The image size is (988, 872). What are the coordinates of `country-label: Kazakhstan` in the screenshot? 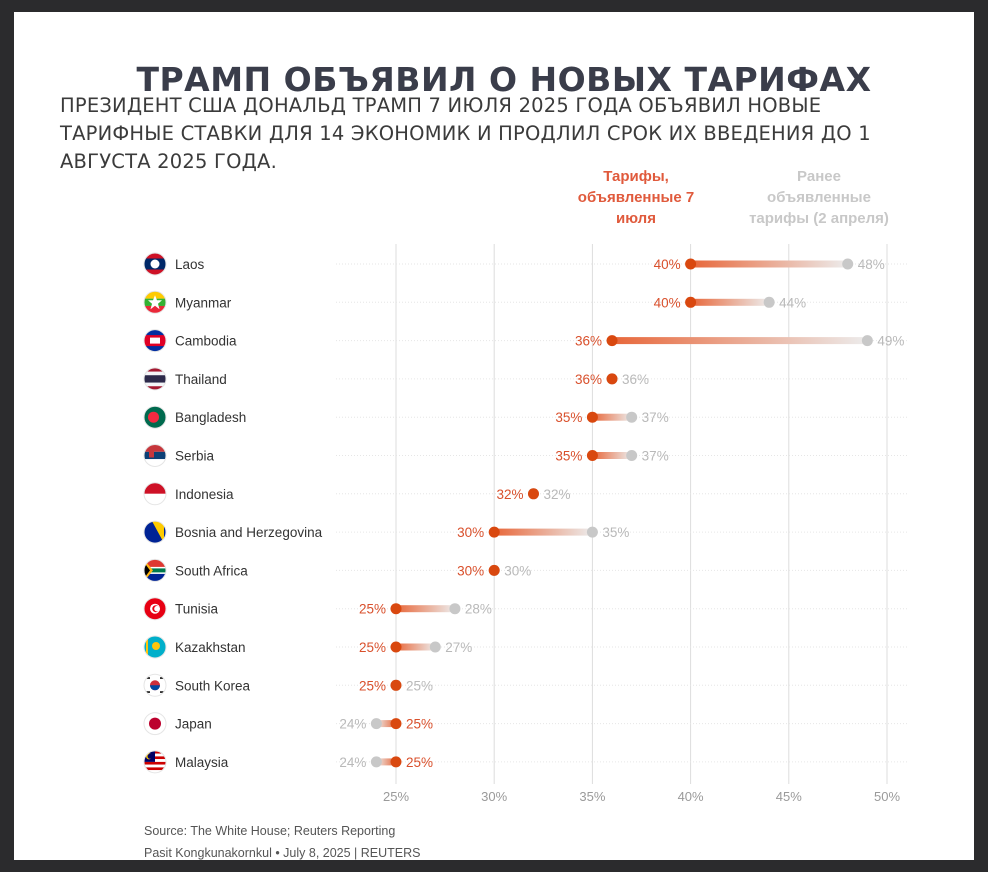 It's located at (210, 647).